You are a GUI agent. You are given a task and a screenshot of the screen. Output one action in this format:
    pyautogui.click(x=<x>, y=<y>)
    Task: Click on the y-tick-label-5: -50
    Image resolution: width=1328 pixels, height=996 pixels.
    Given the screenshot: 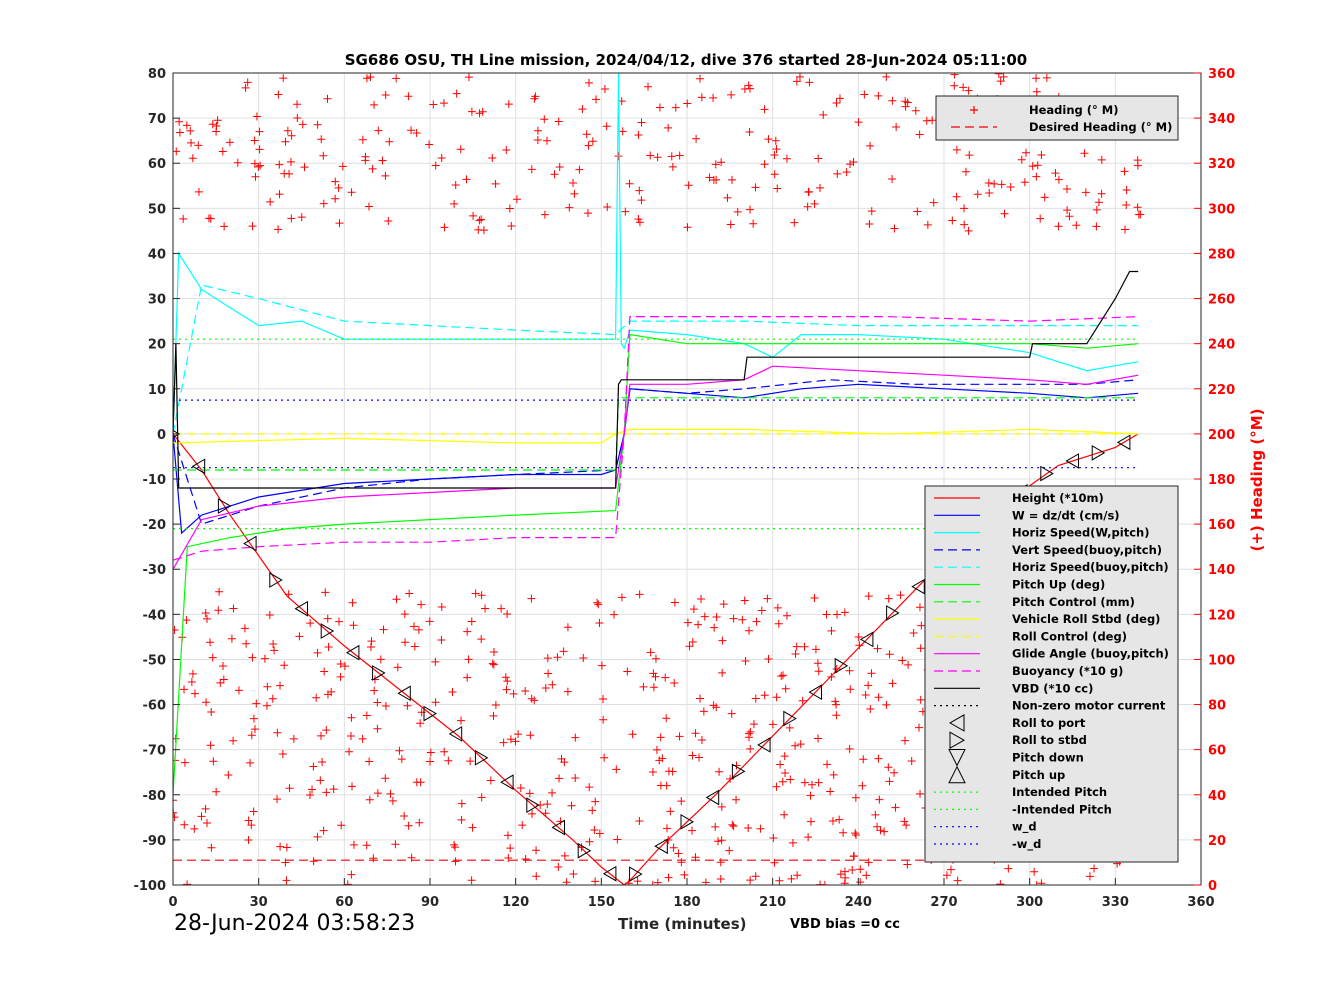 What is the action you would take?
    pyautogui.click(x=155, y=660)
    